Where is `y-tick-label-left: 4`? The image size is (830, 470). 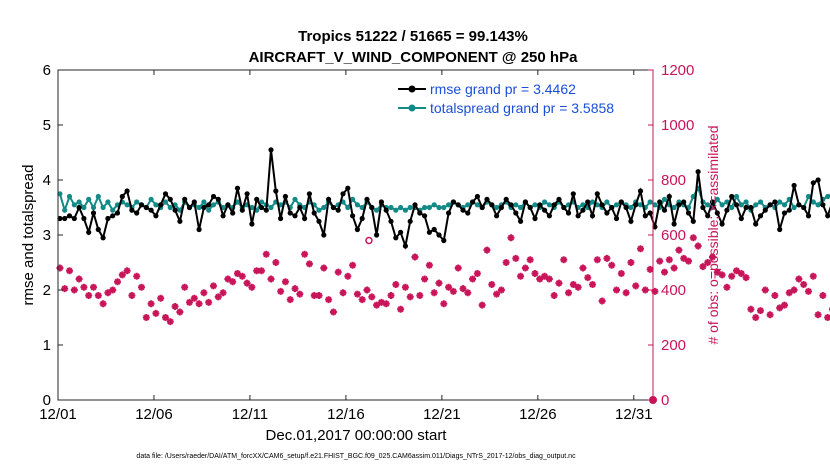 y-tick-label-left: 4 is located at coordinates (47, 180).